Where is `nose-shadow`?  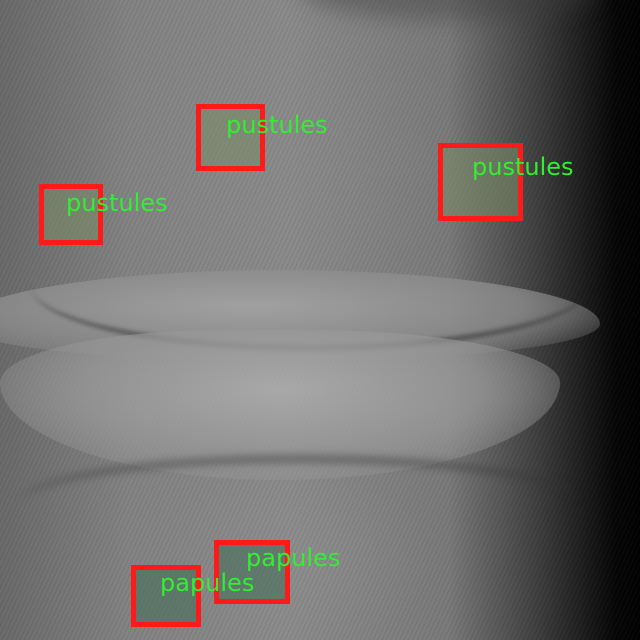
nose-shadow is located at coordinates (450, 10).